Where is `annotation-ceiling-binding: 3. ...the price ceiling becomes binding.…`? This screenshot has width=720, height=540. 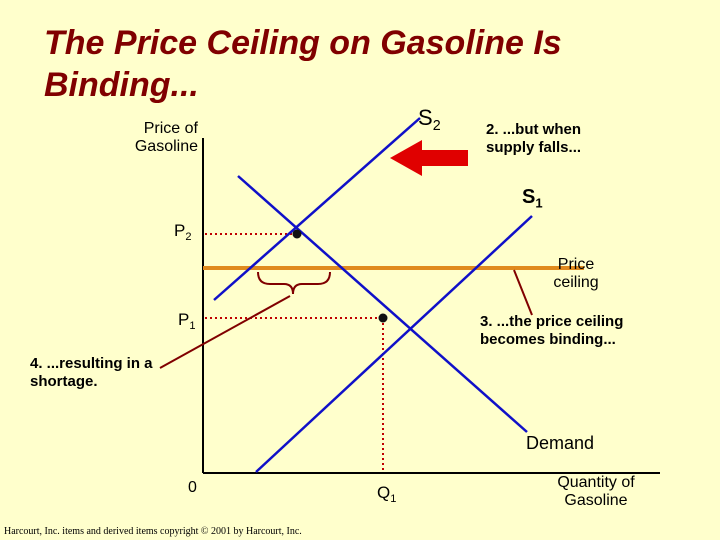 annotation-ceiling-binding: 3. ...the price ceiling becomes binding.… is located at coordinates (552, 330).